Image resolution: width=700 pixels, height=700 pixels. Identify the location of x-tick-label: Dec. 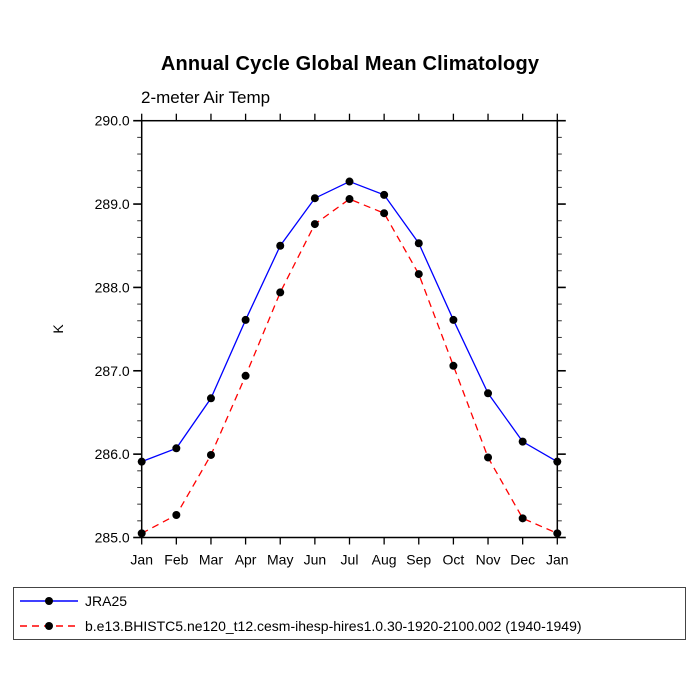
(522, 560).